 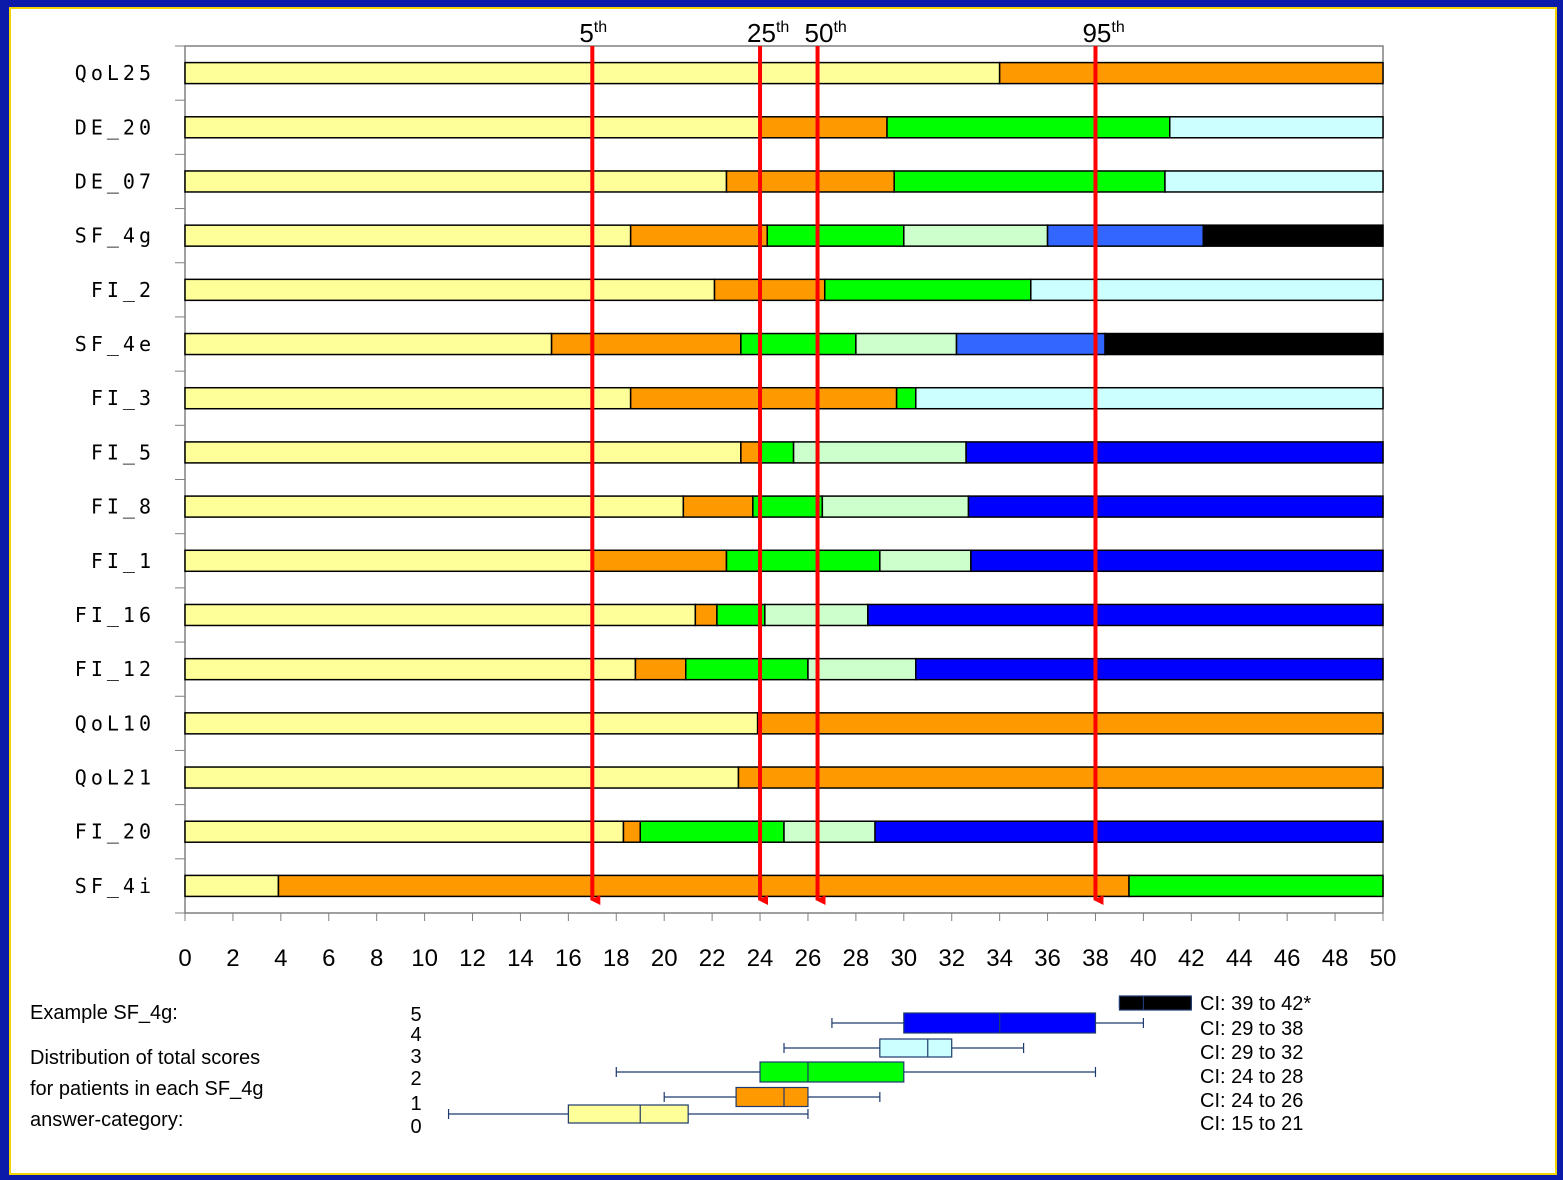 I want to click on x-tick-label: 28, so click(x=856, y=958).